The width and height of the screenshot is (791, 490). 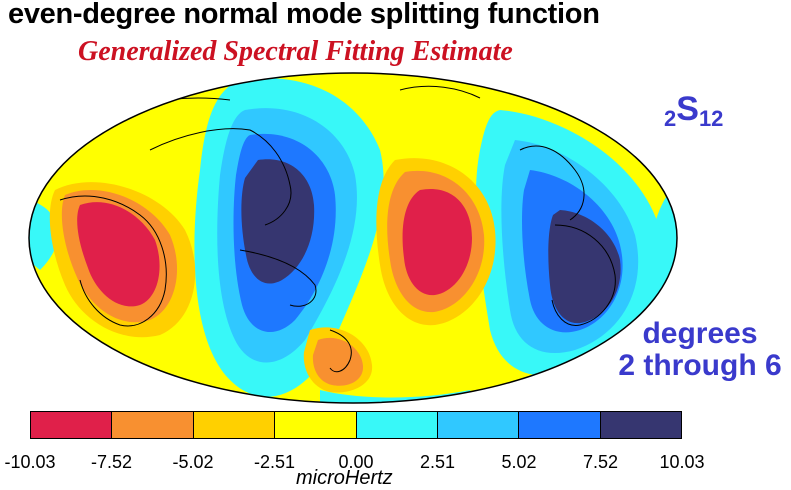 What do you see at coordinates (670, 118) in the screenshot?
I see `mode-overtone-number: 2` at bounding box center [670, 118].